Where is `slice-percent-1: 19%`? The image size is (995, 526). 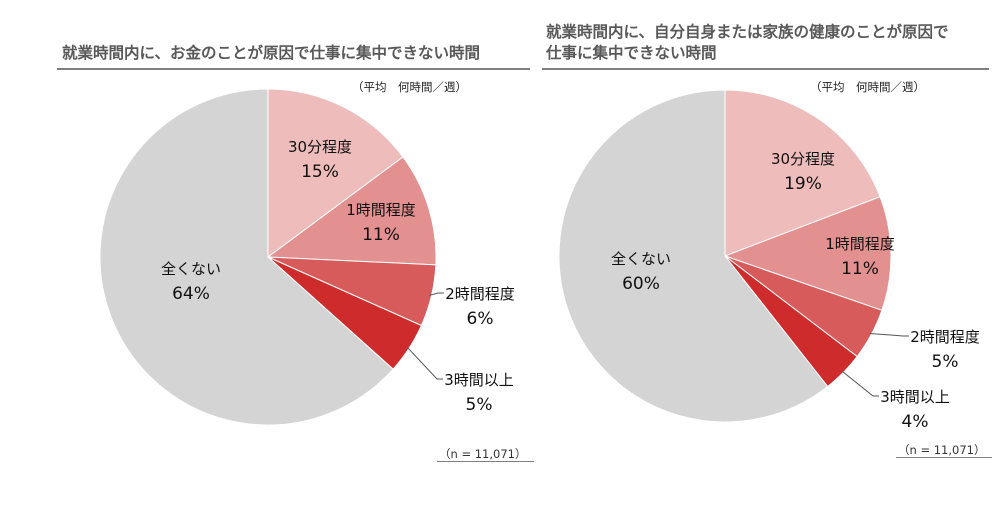 slice-percent-1: 19% is located at coordinates (803, 184).